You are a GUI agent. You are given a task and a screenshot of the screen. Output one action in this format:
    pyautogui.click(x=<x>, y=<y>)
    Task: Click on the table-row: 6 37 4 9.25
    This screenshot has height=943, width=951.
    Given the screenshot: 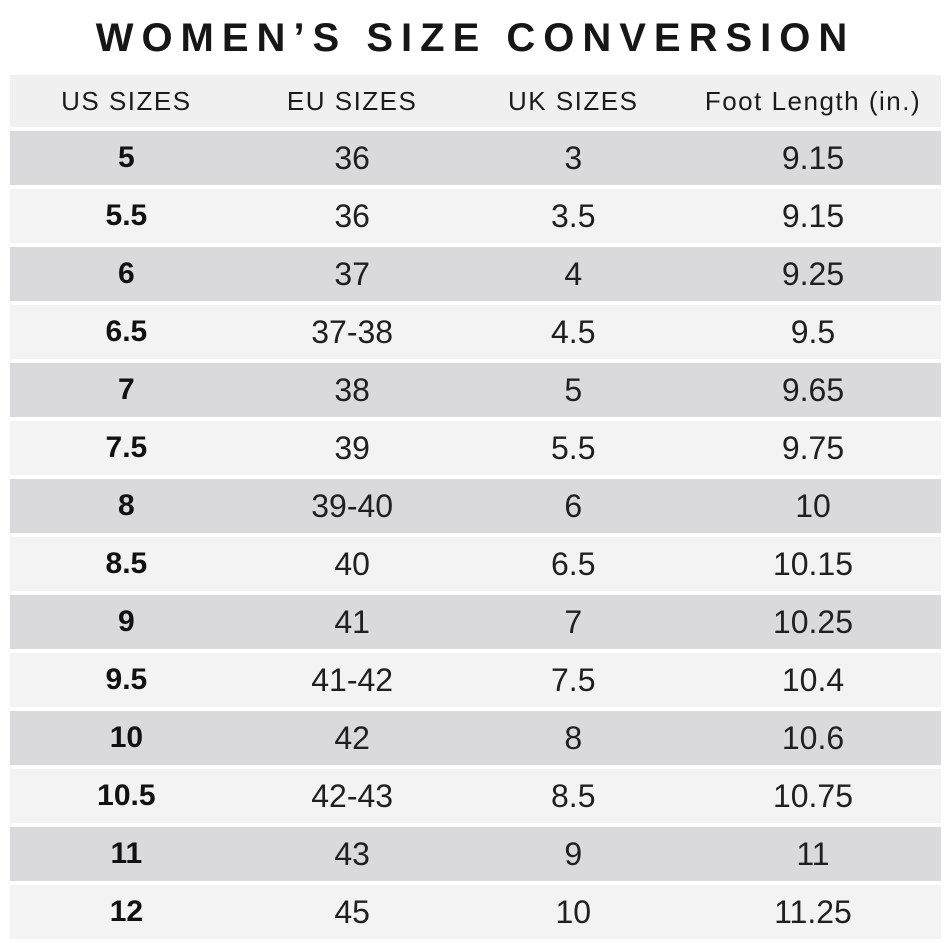 What is the action you would take?
    pyautogui.click(x=475, y=274)
    